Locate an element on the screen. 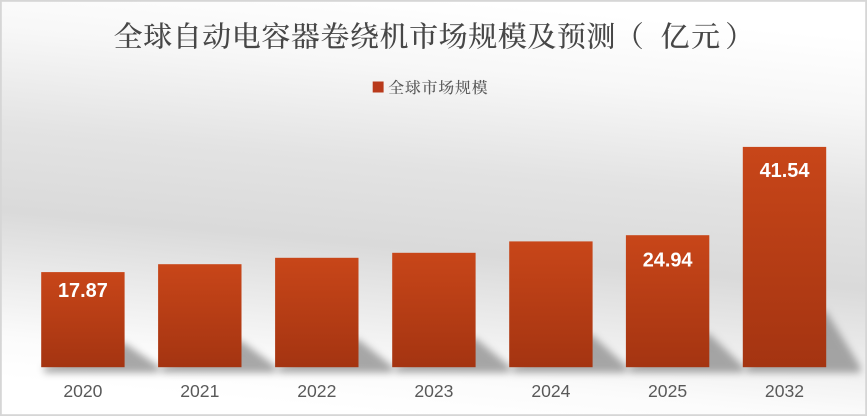 This screenshot has width=867, height=416. svg-text: 41.54 is located at coordinates (785, 171).